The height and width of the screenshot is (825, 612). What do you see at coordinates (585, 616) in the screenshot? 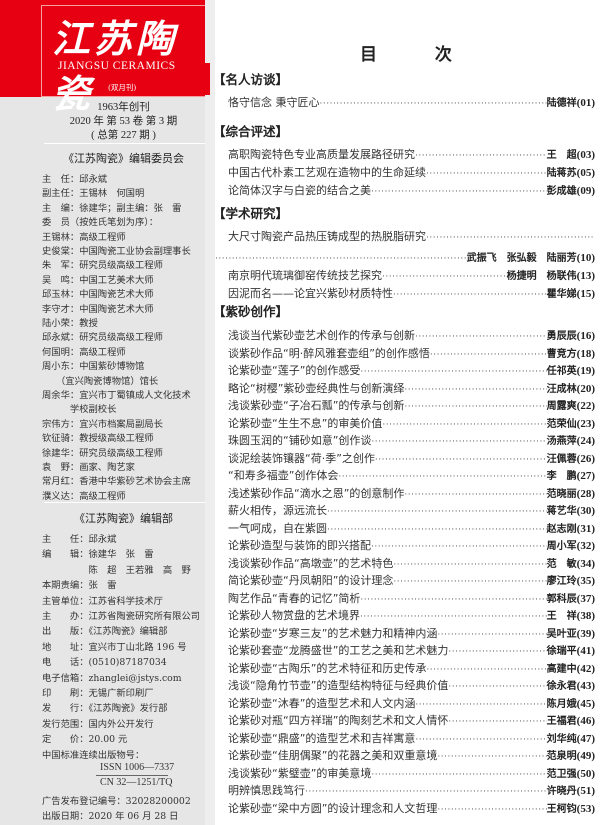
I see `entry-page: (38)` at bounding box center [585, 616].